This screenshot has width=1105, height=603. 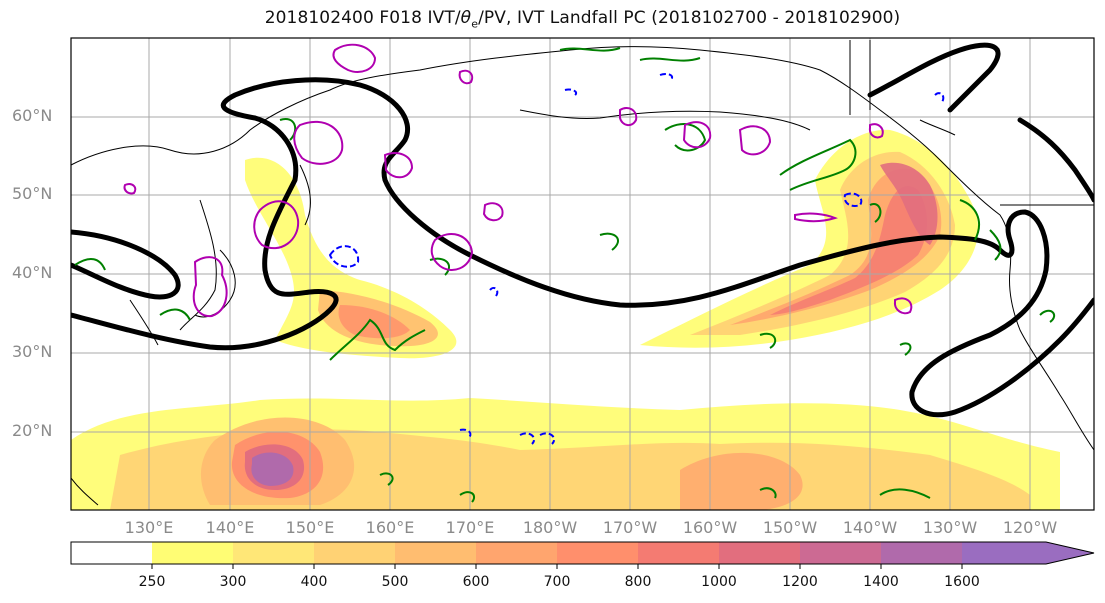 What do you see at coordinates (395, 582) in the screenshot?
I see `colorbar-label: 500` at bounding box center [395, 582].